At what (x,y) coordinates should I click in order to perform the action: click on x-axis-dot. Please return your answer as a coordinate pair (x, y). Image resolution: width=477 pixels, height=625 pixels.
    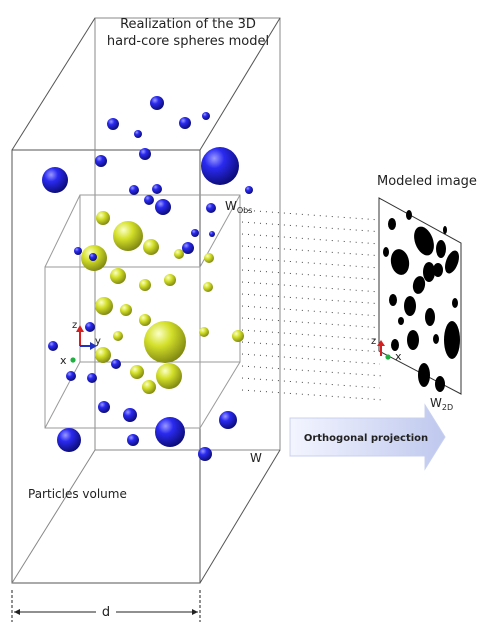
    Looking at the image, I should click on (73, 360).